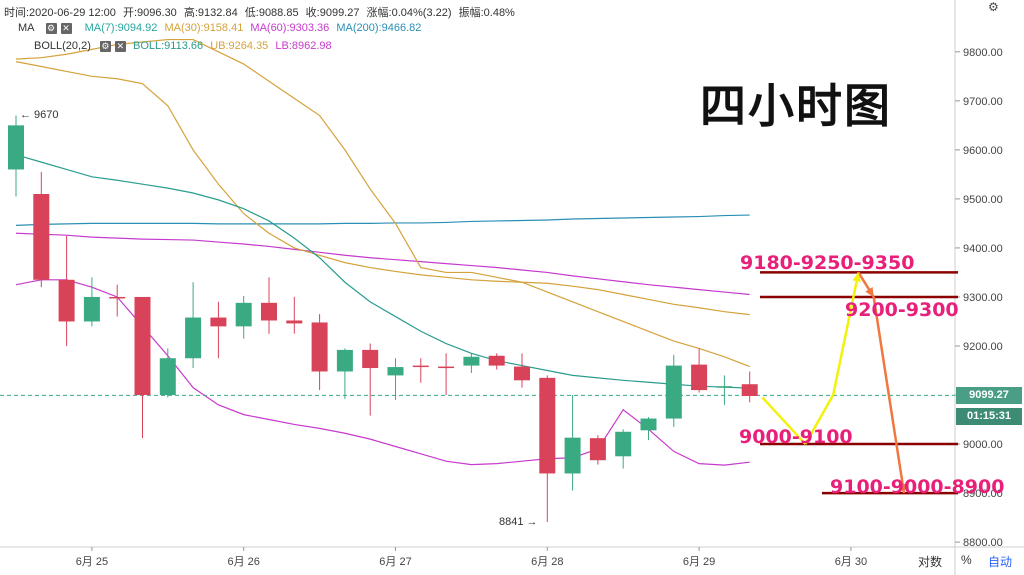 Image resolution: width=1024 pixels, height=575 pixels. I want to click on open-readout: 开:9096.30, so click(149, 13).